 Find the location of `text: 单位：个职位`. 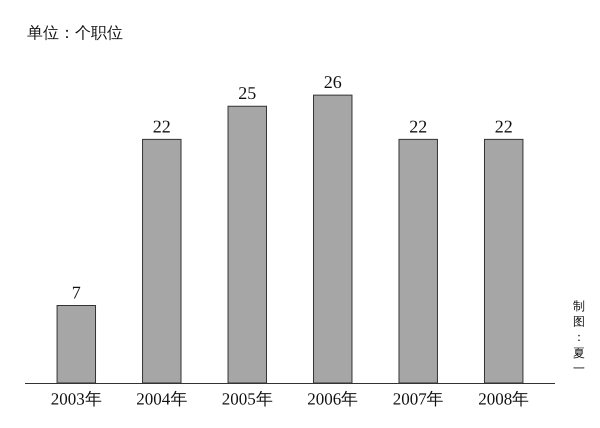

text: 单位：个职位 is located at coordinates (75, 32).